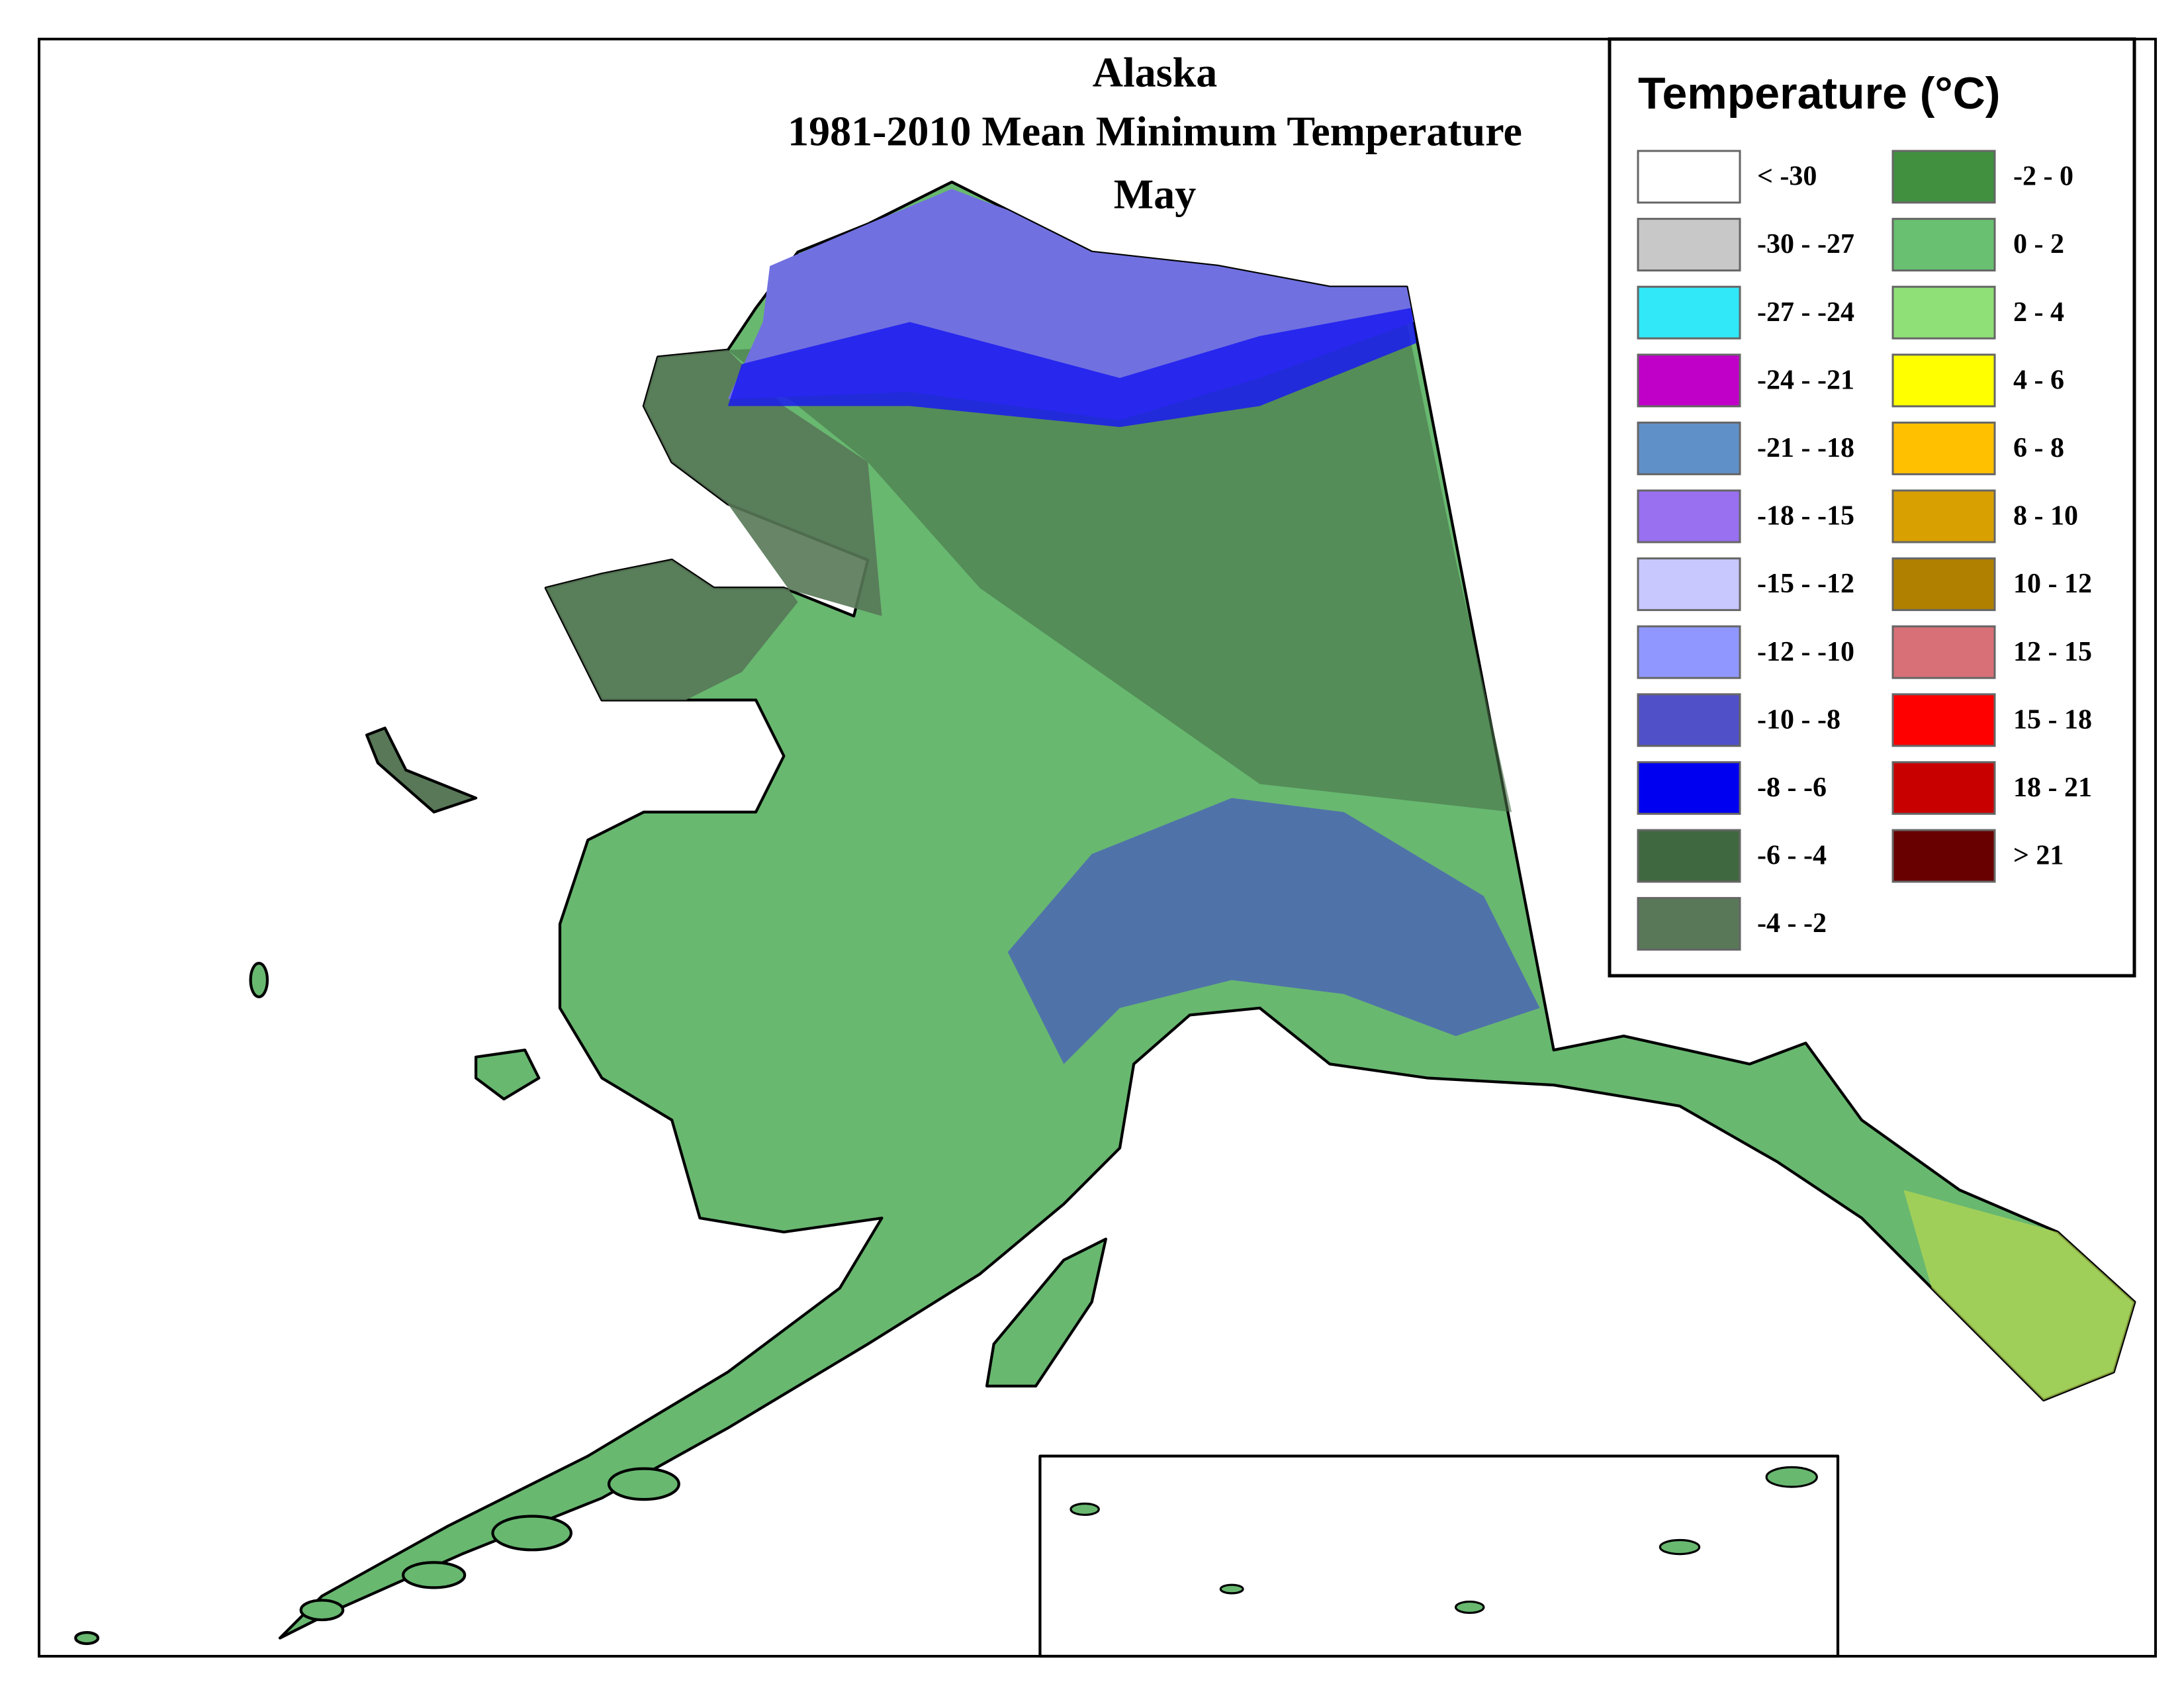  What do you see at coordinates (1806, 516) in the screenshot?
I see `legend-label: -18 - -15` at bounding box center [1806, 516].